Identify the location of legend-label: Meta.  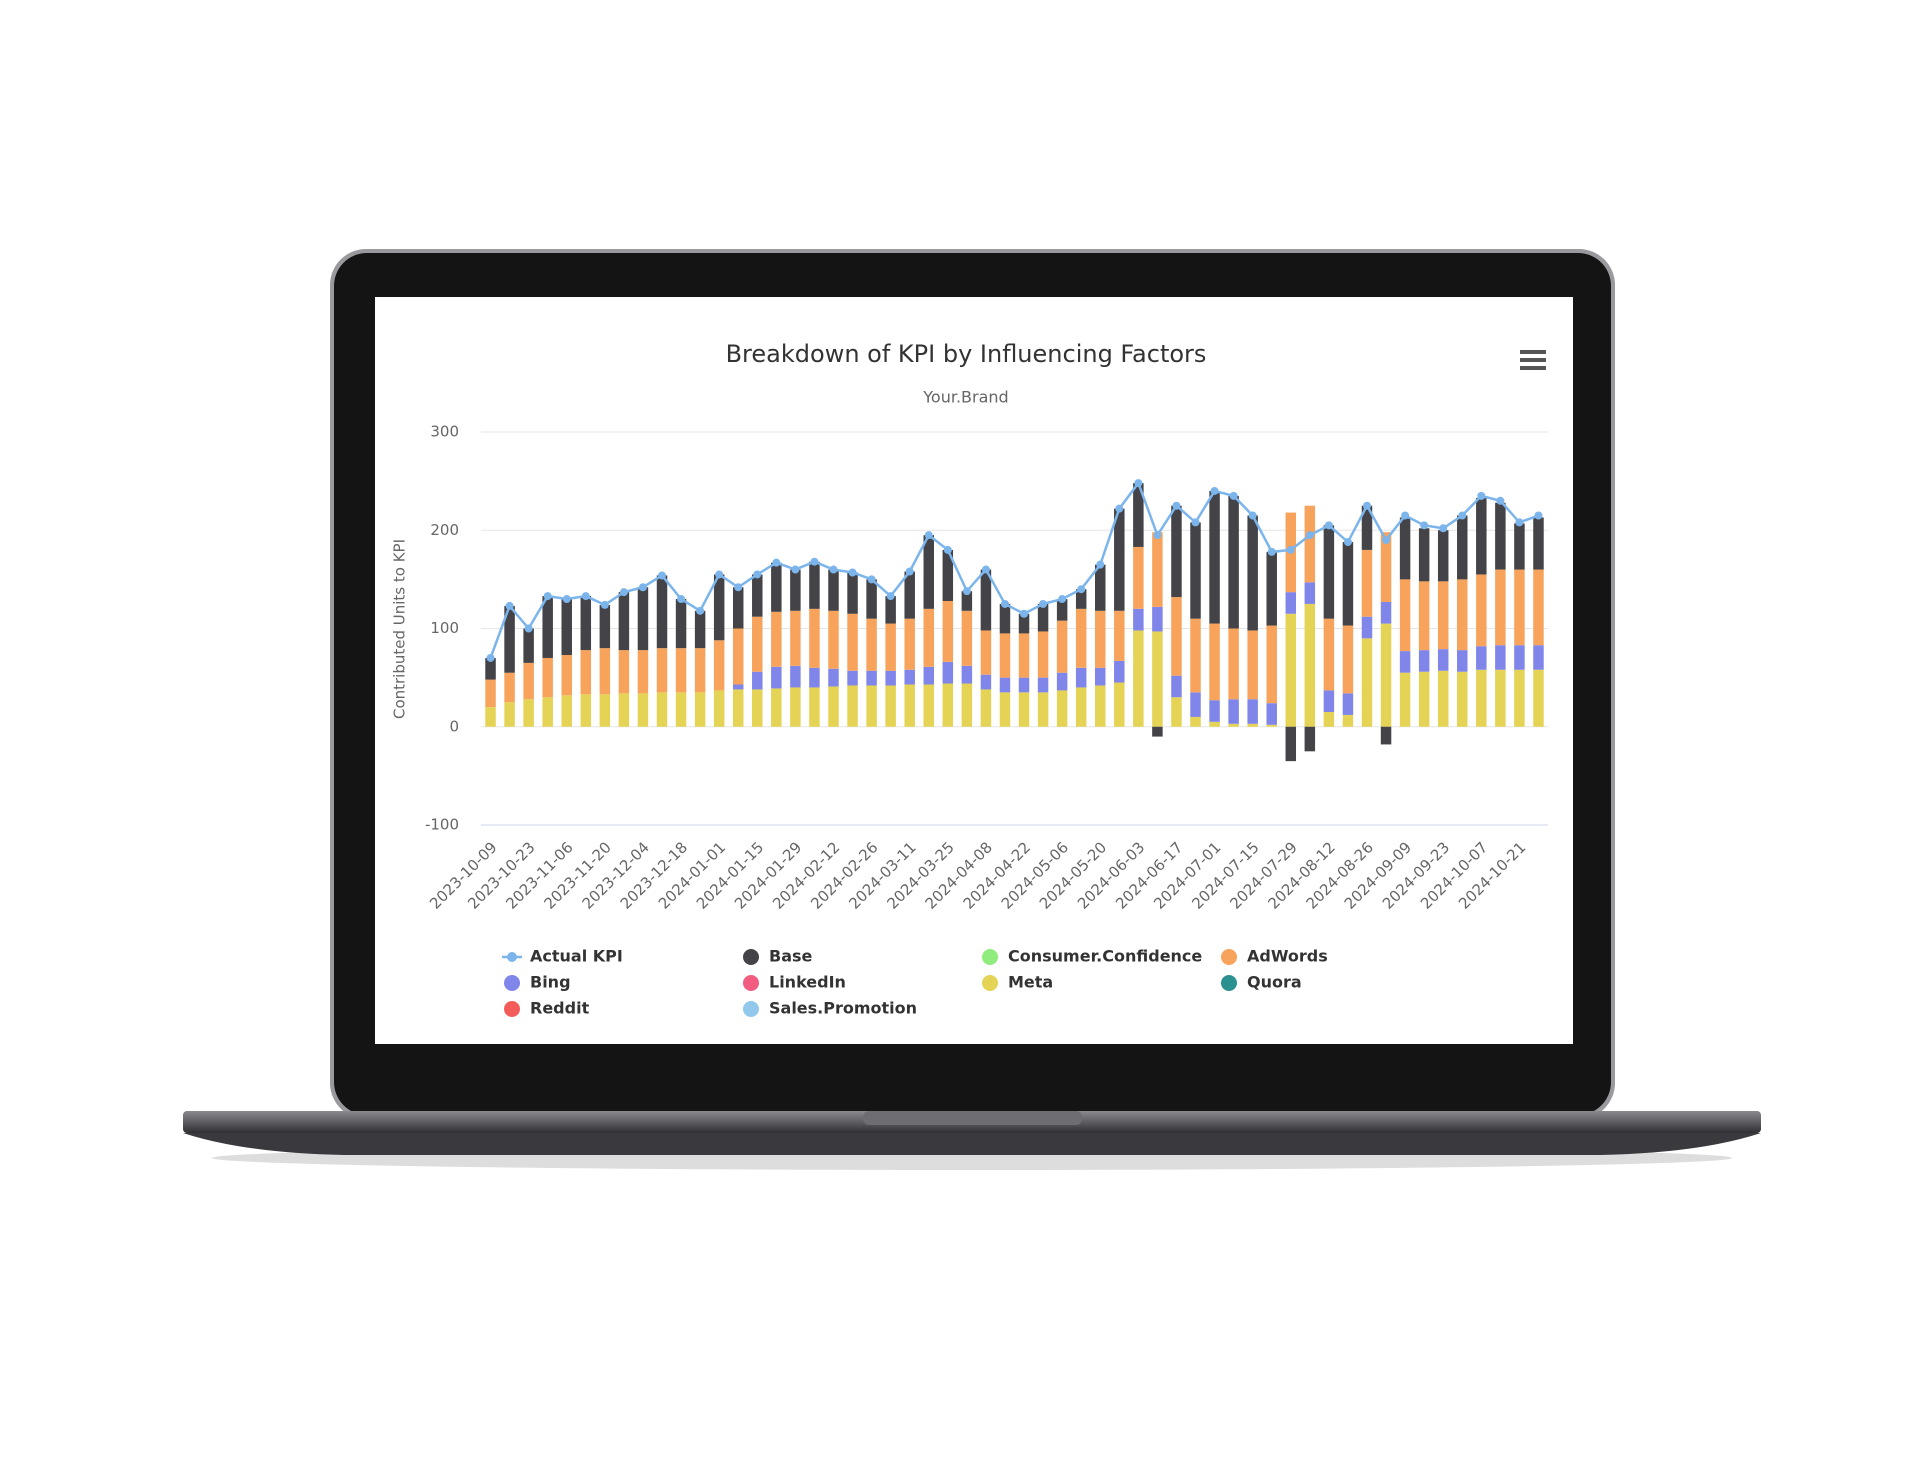
(1030, 982).